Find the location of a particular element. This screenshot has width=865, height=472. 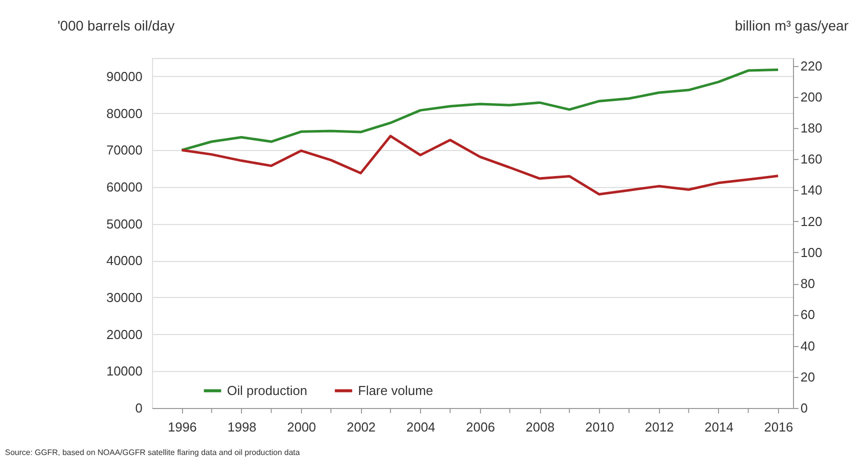

x-tick-label: 2006 is located at coordinates (480, 427).